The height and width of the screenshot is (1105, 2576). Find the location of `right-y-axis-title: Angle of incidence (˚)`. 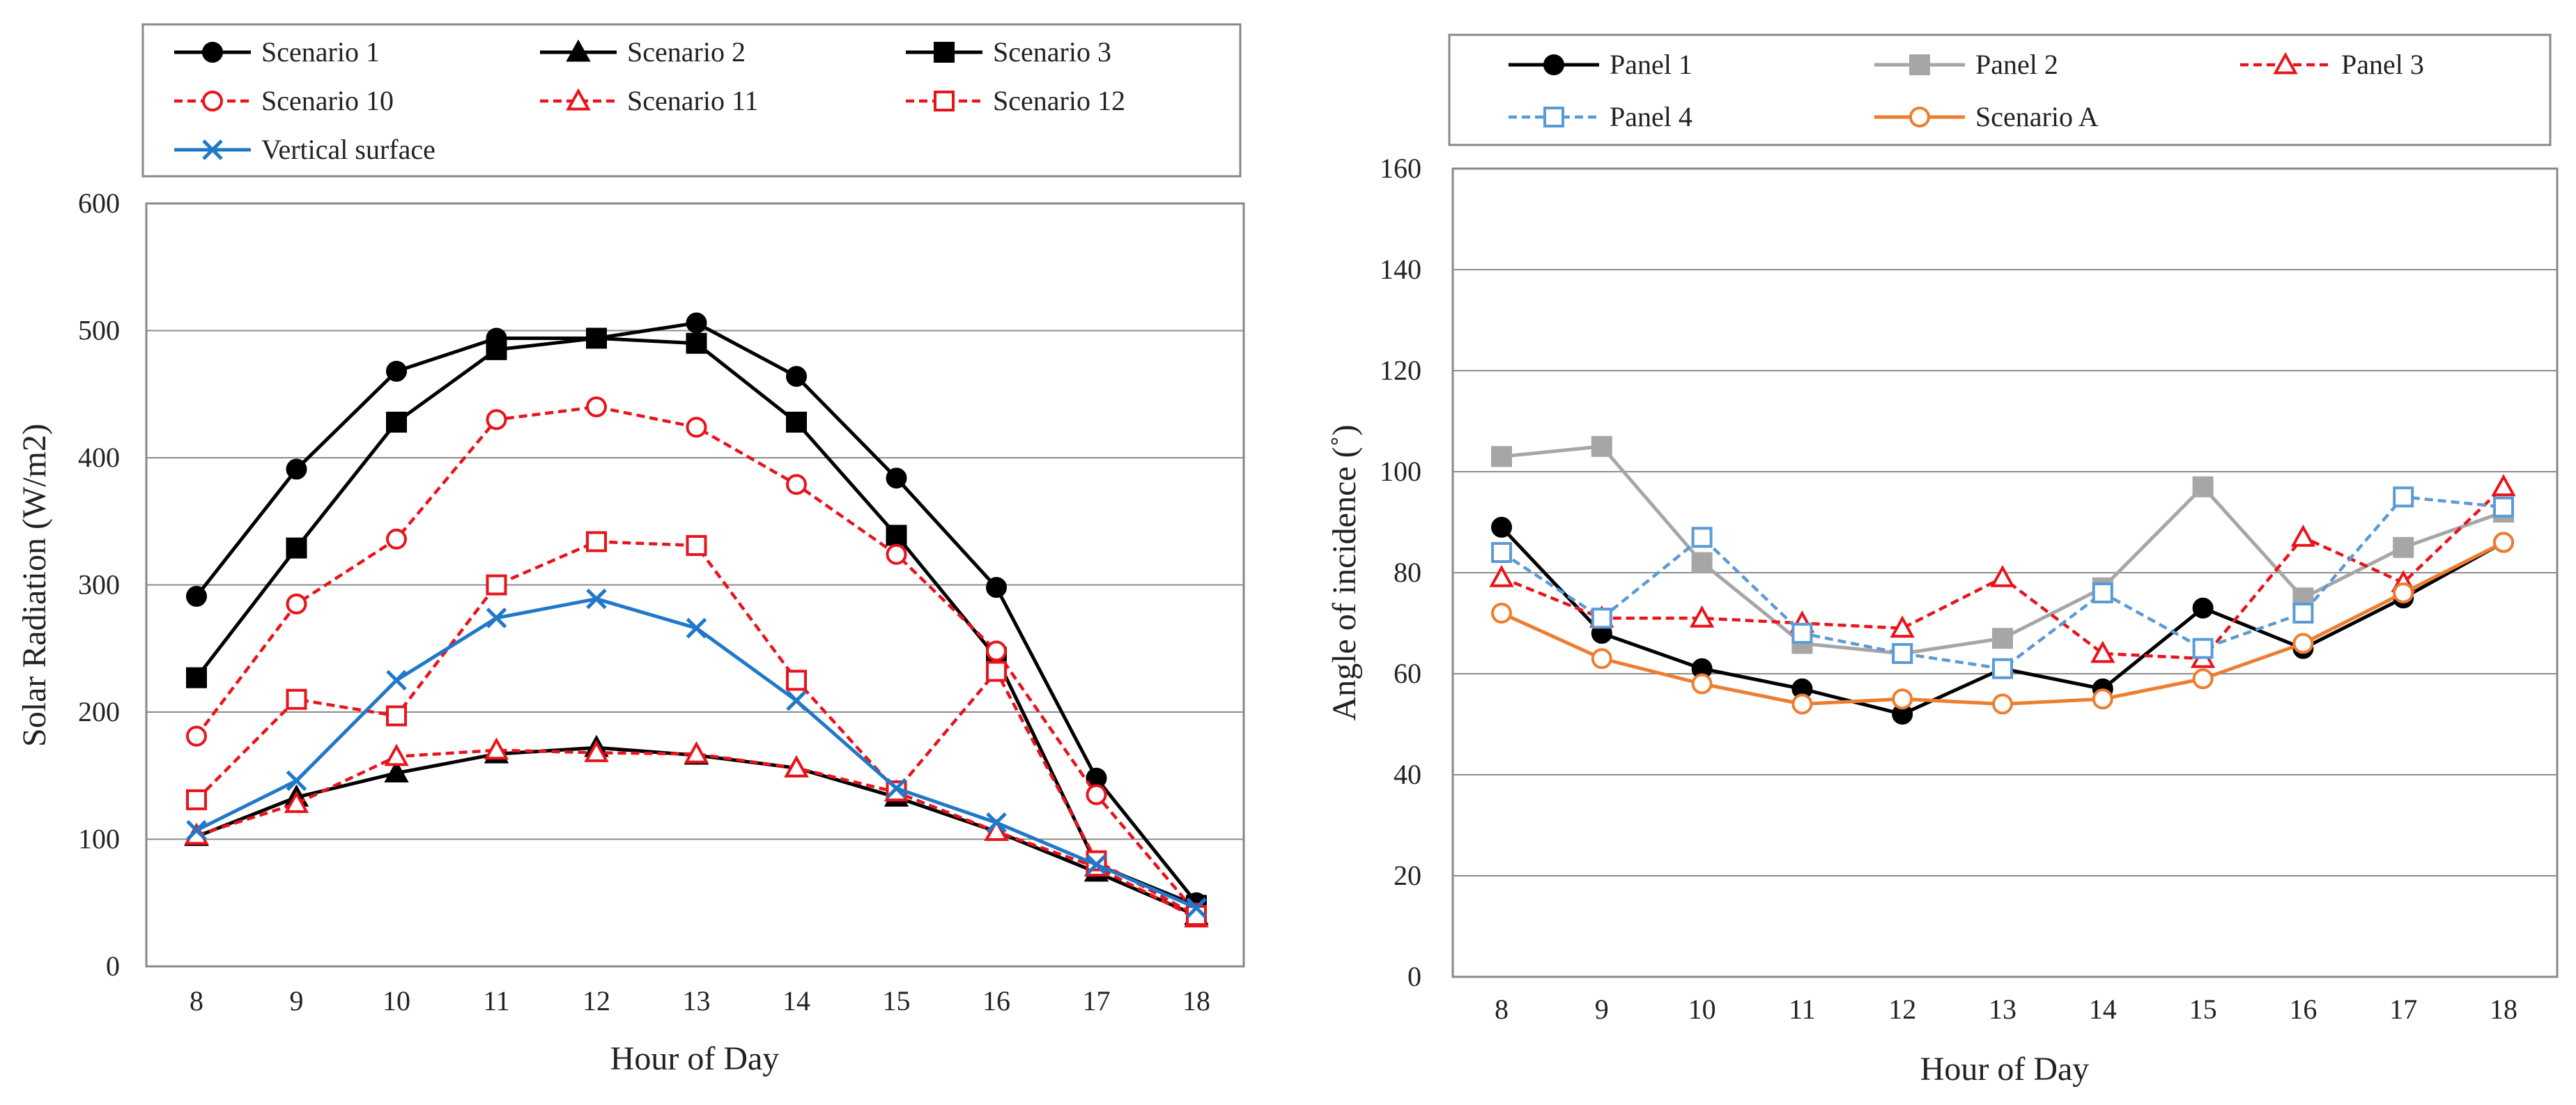

right-y-axis-title: Angle of incidence (˚) is located at coordinates (1344, 572).